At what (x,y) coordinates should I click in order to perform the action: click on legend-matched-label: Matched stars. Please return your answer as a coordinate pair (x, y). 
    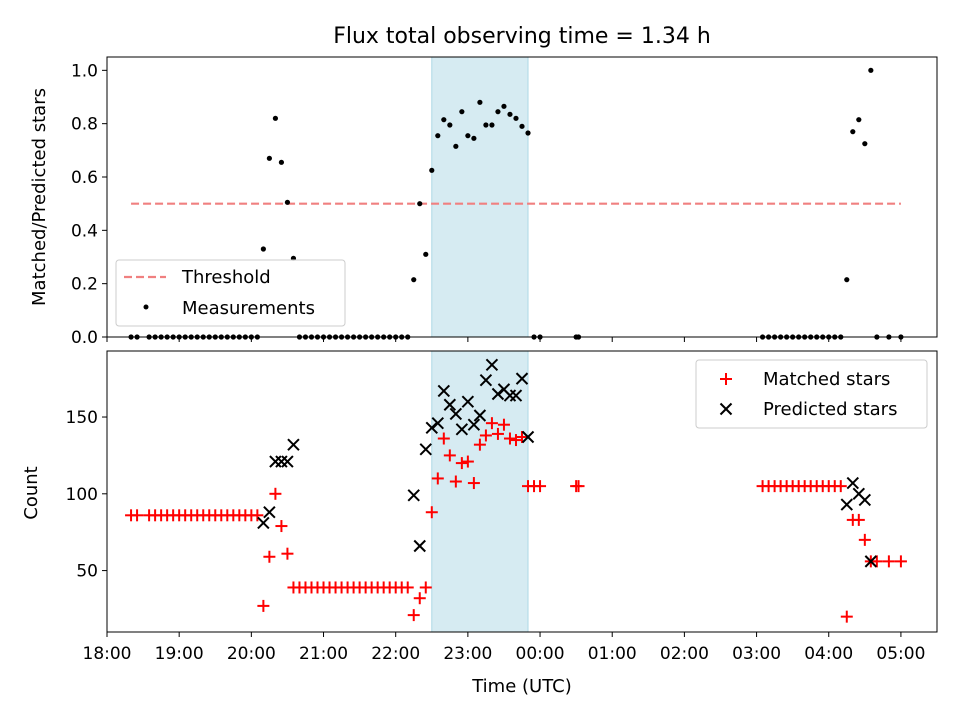
    Looking at the image, I should click on (826, 379).